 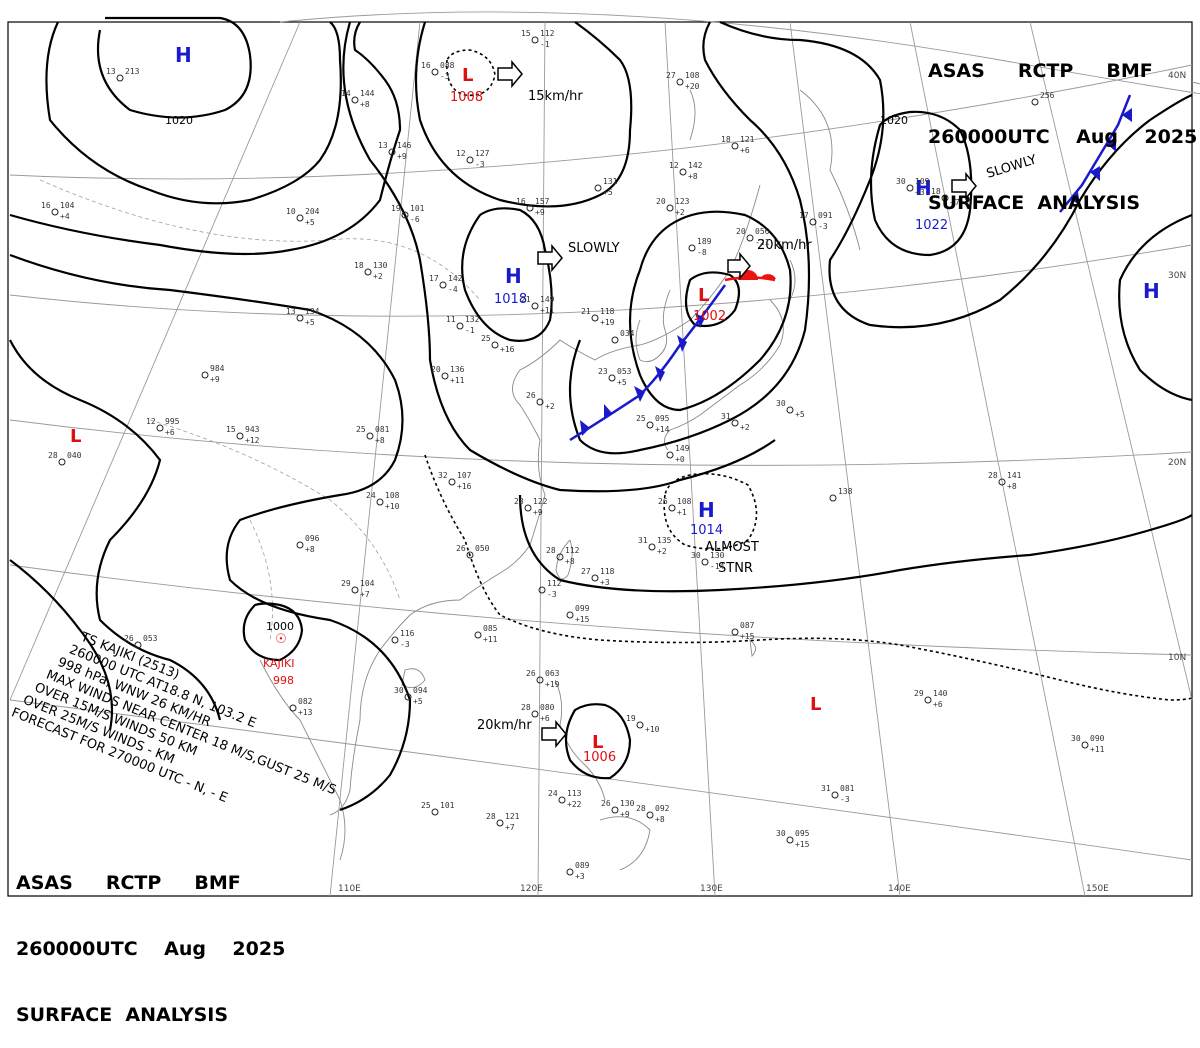 What do you see at coordinates (457, 380) in the screenshot?
I see `station-tendency: +11` at bounding box center [457, 380].